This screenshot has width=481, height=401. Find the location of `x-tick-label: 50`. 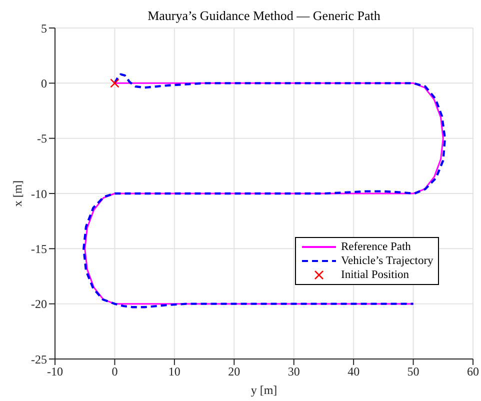

x-tick-label: 50 is located at coordinates (413, 371).